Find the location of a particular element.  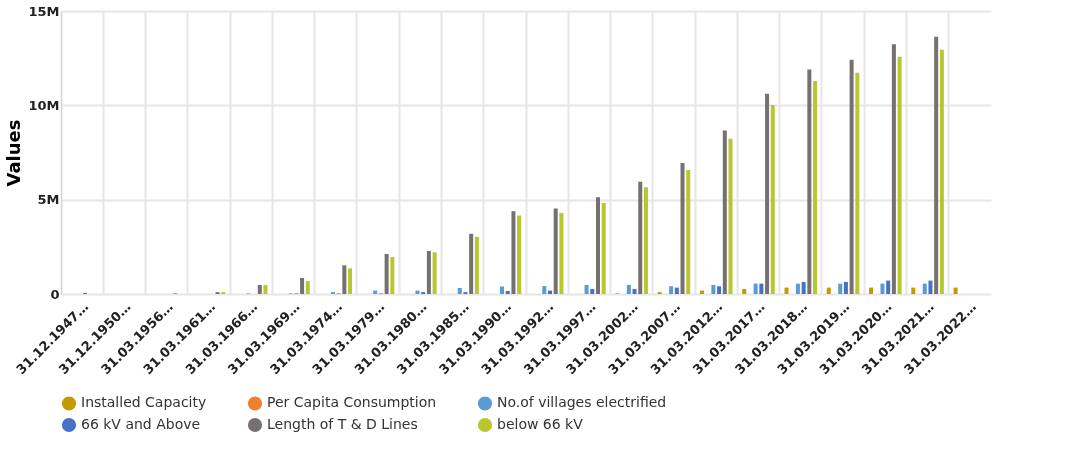

y-axis-title: Values is located at coordinates (14, 153).